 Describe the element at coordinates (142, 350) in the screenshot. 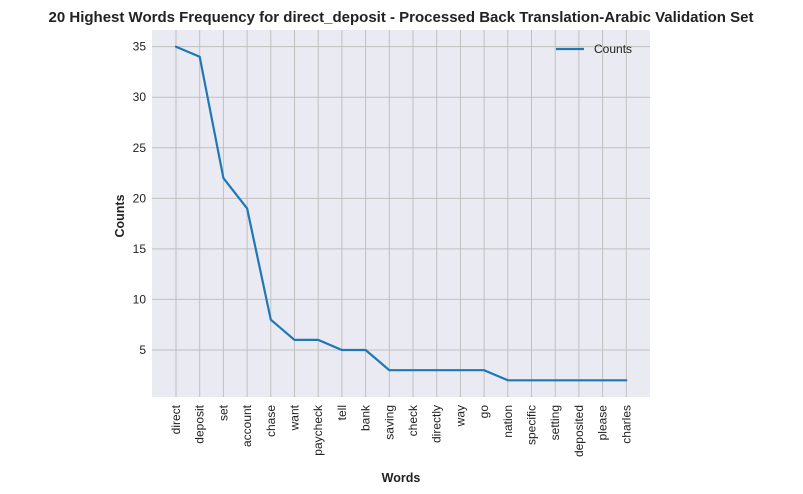

I see `y-tick-label: 5` at that location.